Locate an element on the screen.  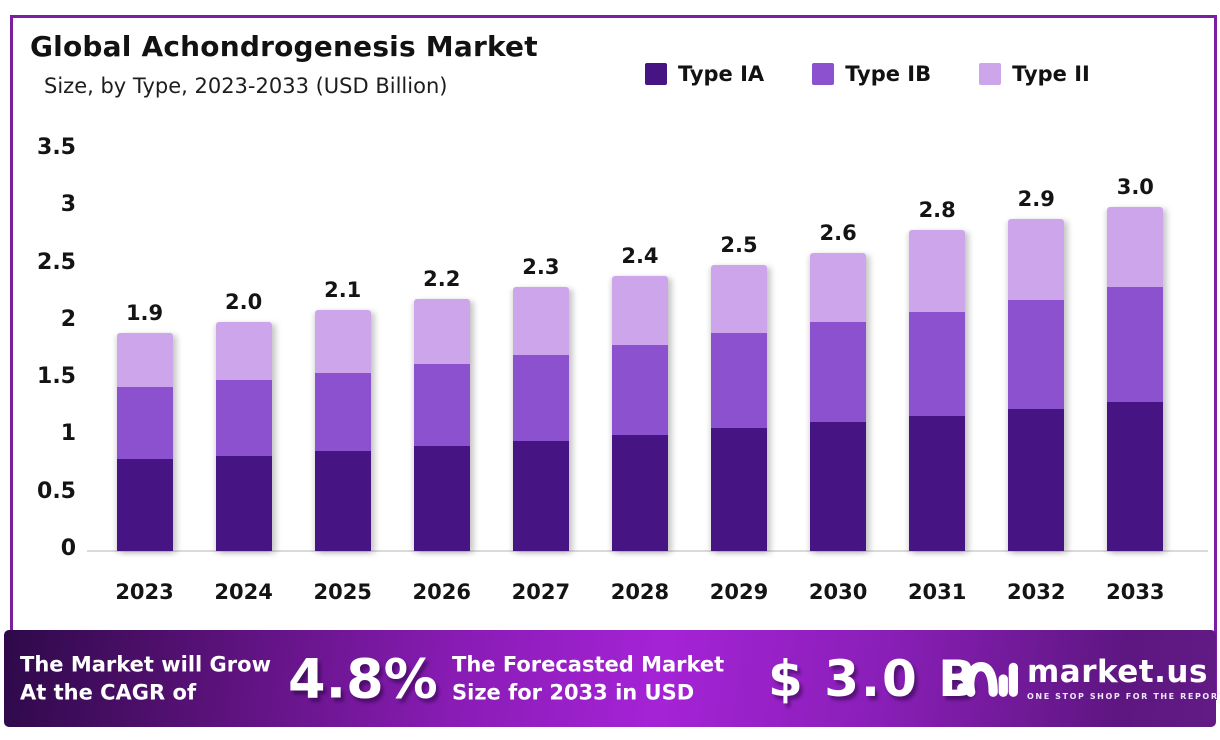
bar-2031: 2.8 is located at coordinates (937, 345).